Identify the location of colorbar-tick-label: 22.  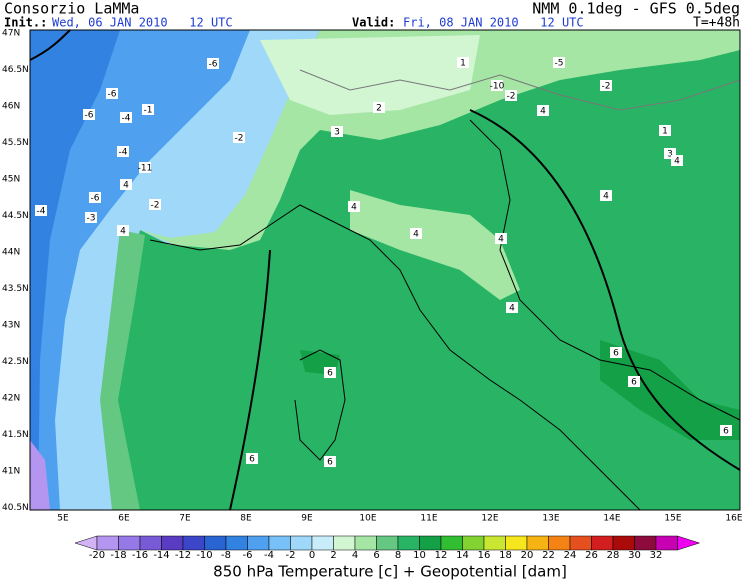
(548, 555).